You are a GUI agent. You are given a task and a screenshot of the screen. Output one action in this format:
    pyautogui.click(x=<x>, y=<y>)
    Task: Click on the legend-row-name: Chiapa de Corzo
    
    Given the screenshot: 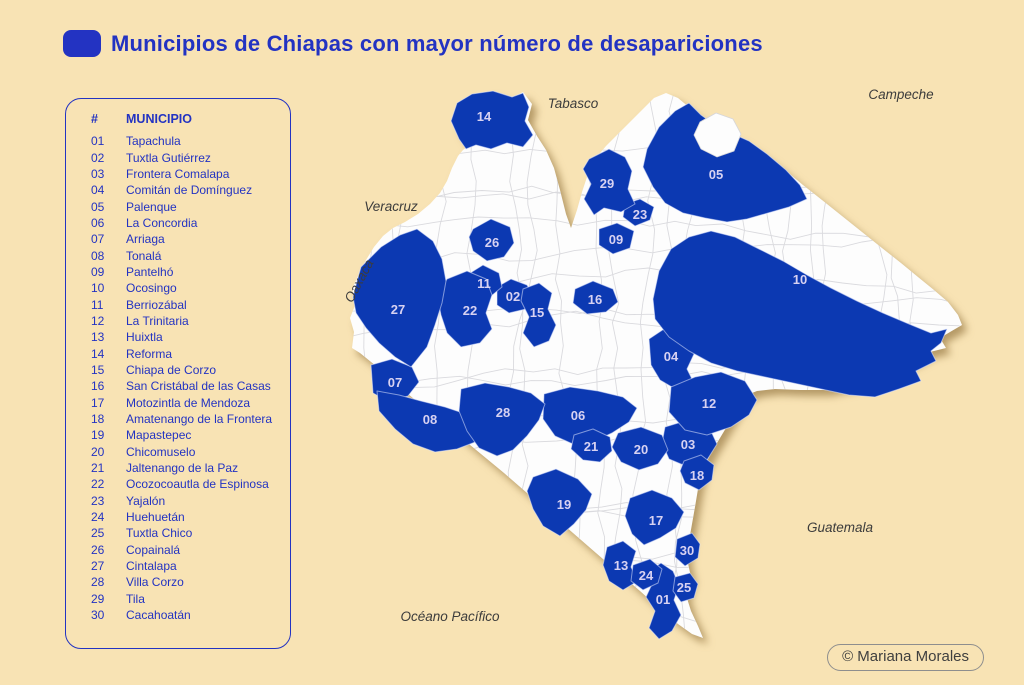 What is the action you would take?
    pyautogui.click(x=171, y=369)
    